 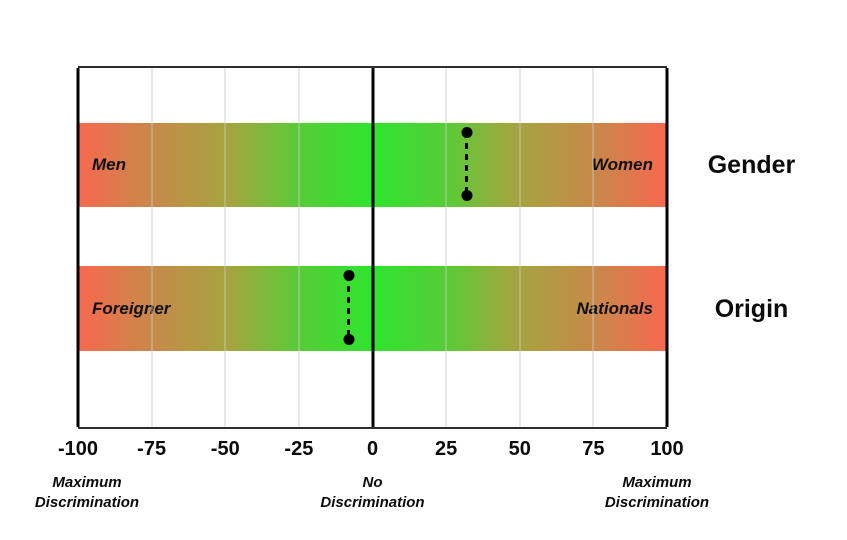 What do you see at coordinates (78, 449) in the screenshot?
I see `tick-label: -100` at bounding box center [78, 449].